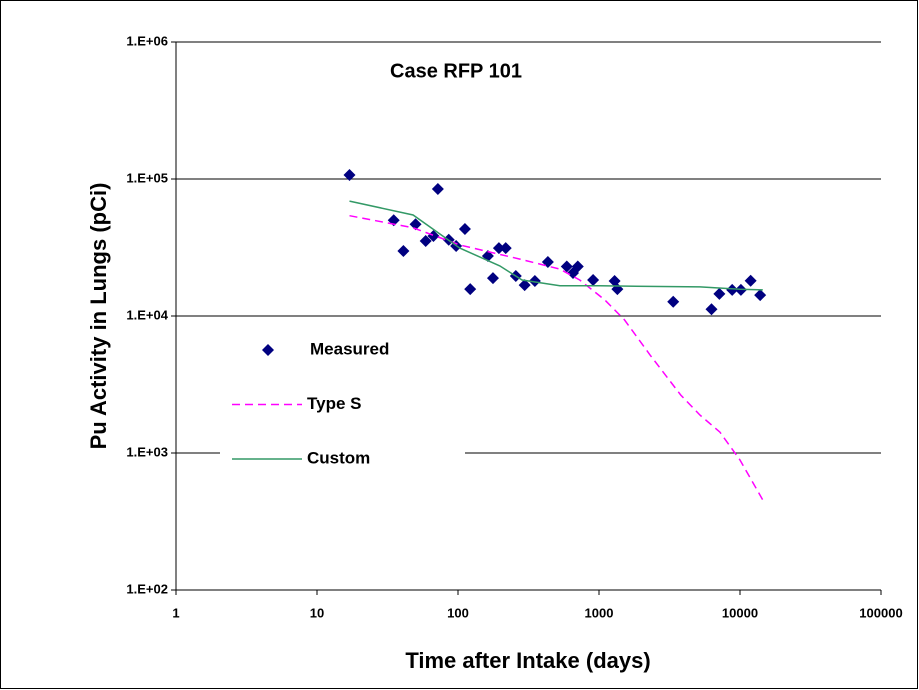  I want to click on y-tick-label: 1.E+06, so click(147, 40).